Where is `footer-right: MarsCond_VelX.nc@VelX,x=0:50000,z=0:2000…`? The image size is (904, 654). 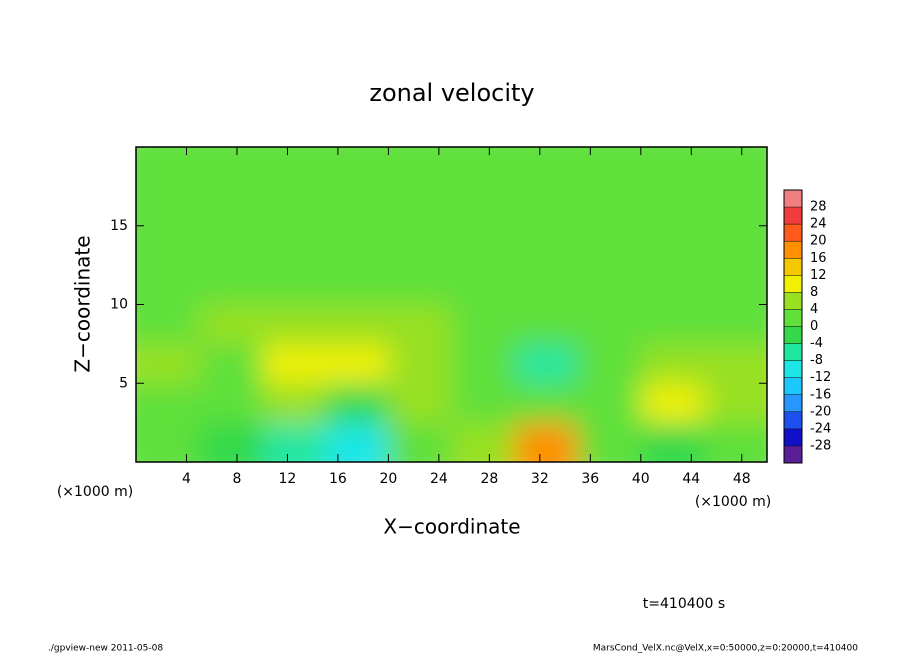
footer-right: MarsCond_VelX.nc@VelX,x=0:50000,z=0:2000… is located at coordinates (725, 649).